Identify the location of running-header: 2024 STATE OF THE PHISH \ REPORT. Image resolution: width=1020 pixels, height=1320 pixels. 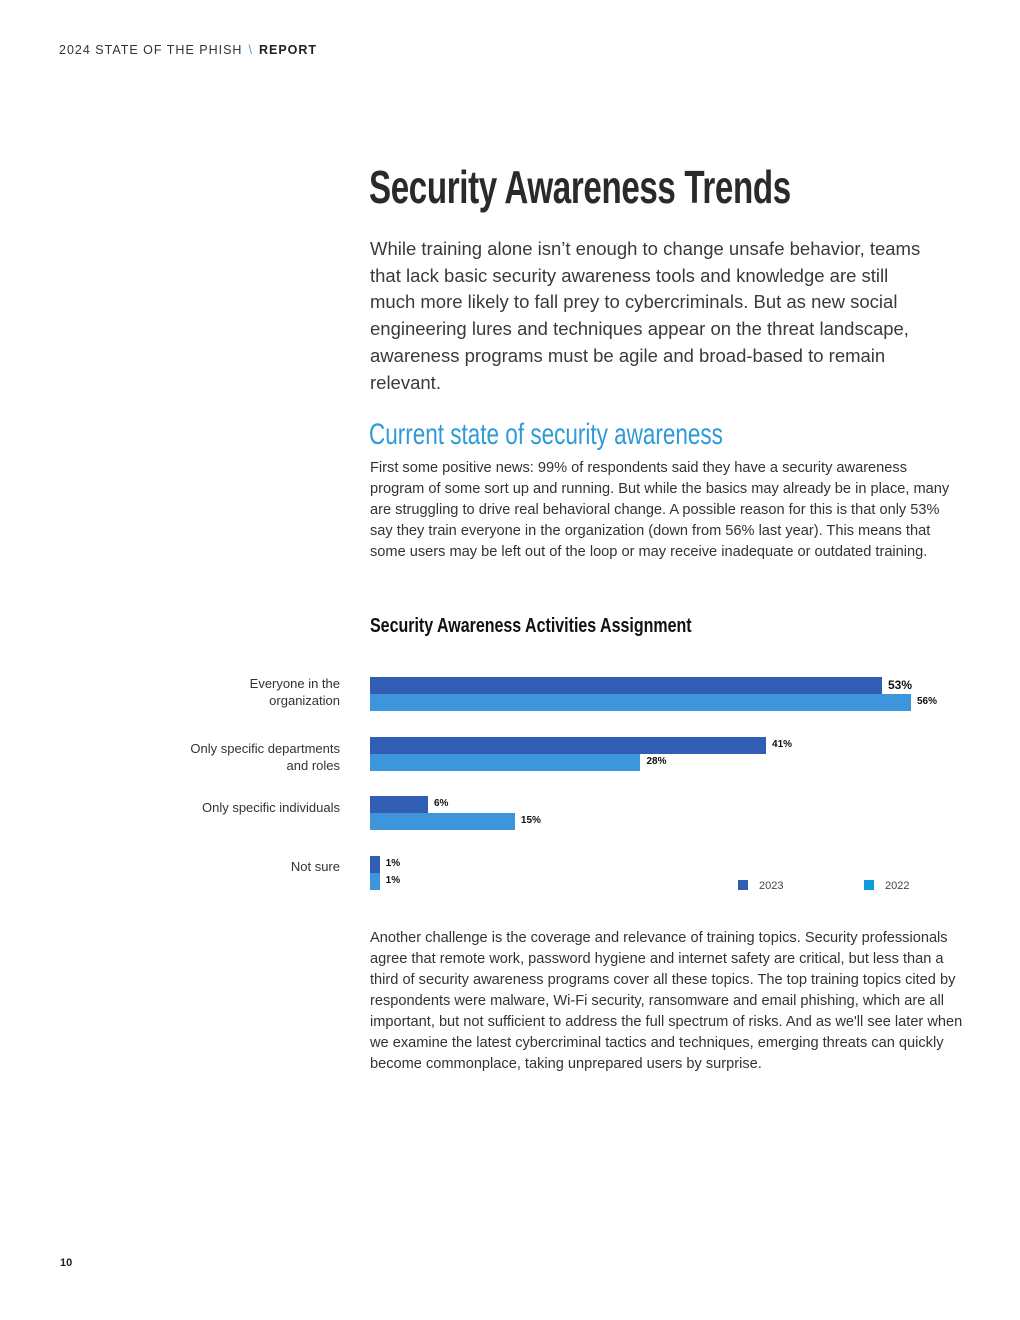
(188, 50).